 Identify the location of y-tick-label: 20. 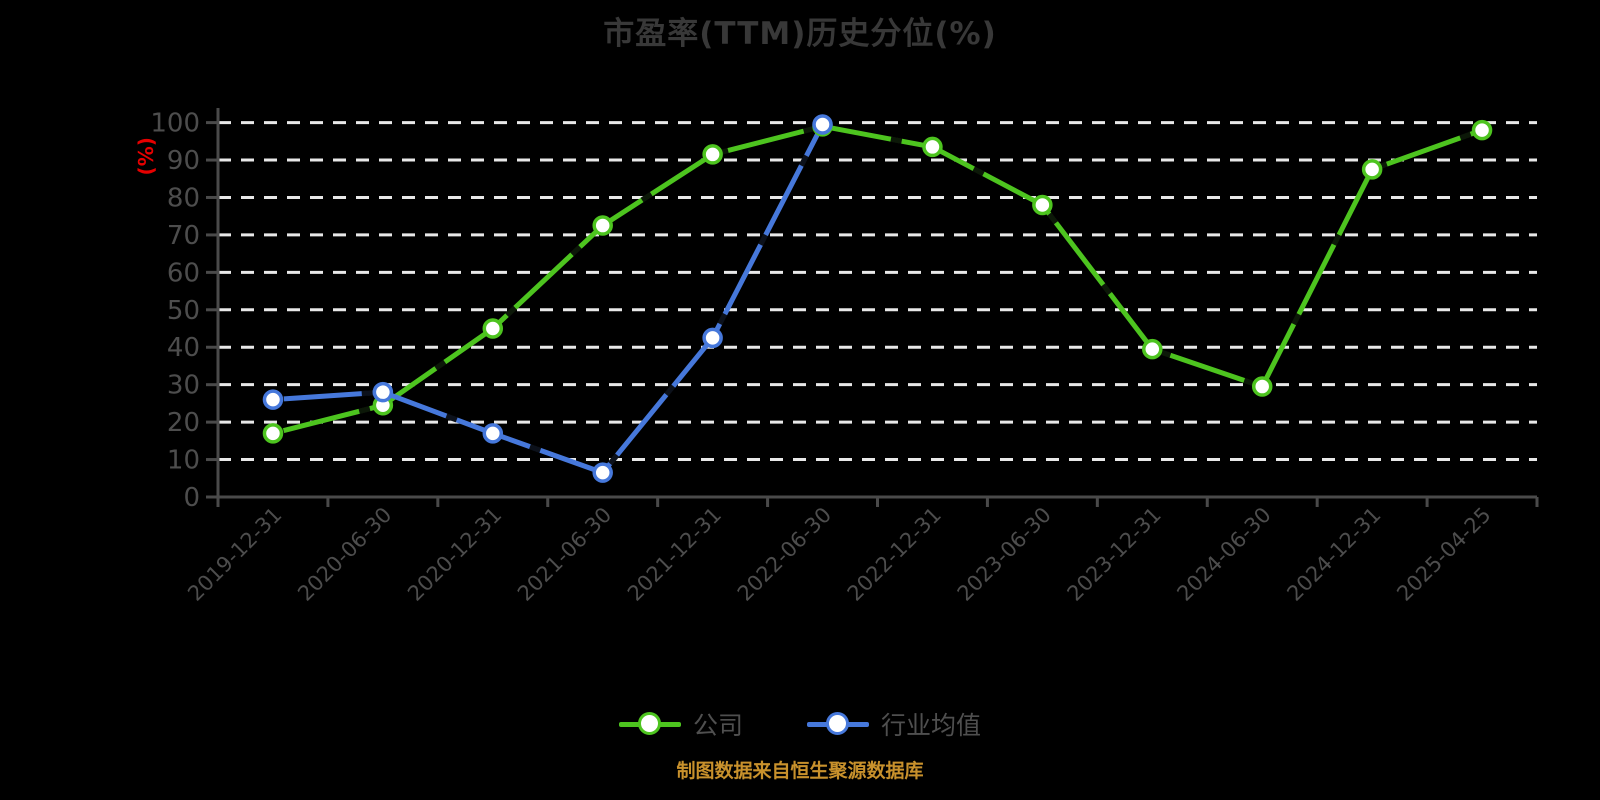
(183, 423).